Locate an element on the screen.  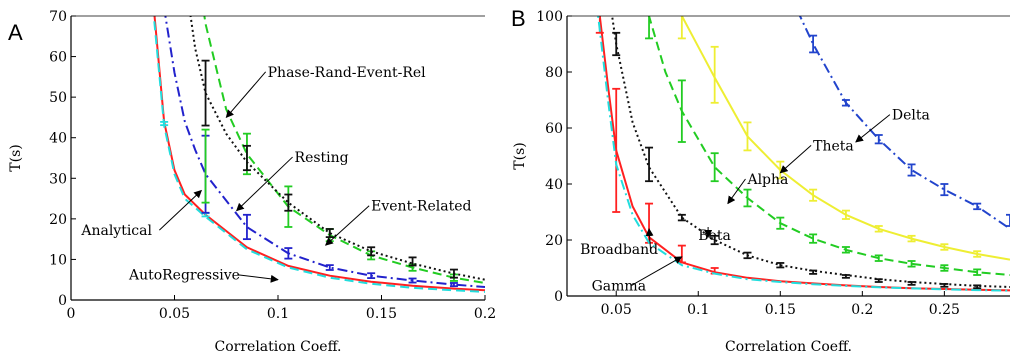
annotation: Gamma is located at coordinates (637, 275).